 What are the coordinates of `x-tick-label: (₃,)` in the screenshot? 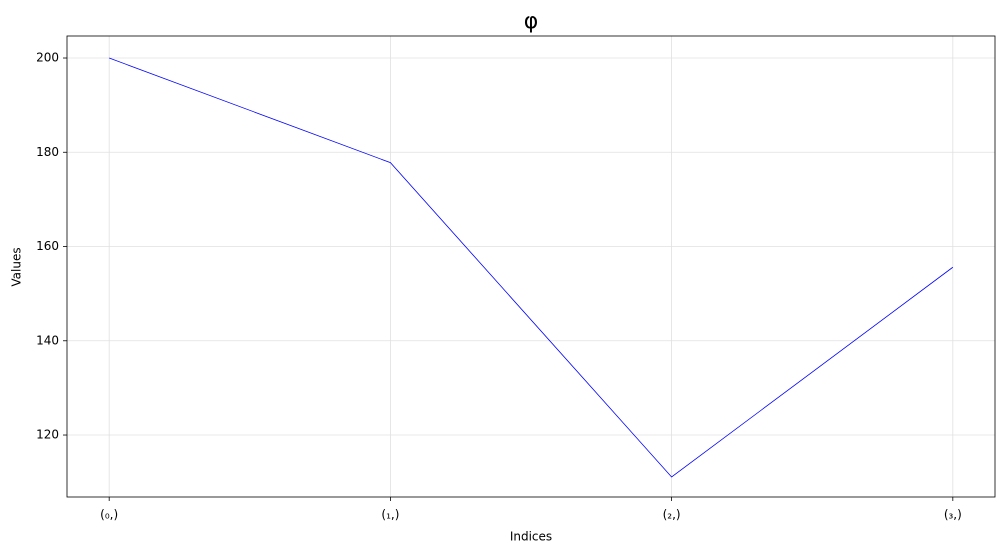 It's located at (953, 515).